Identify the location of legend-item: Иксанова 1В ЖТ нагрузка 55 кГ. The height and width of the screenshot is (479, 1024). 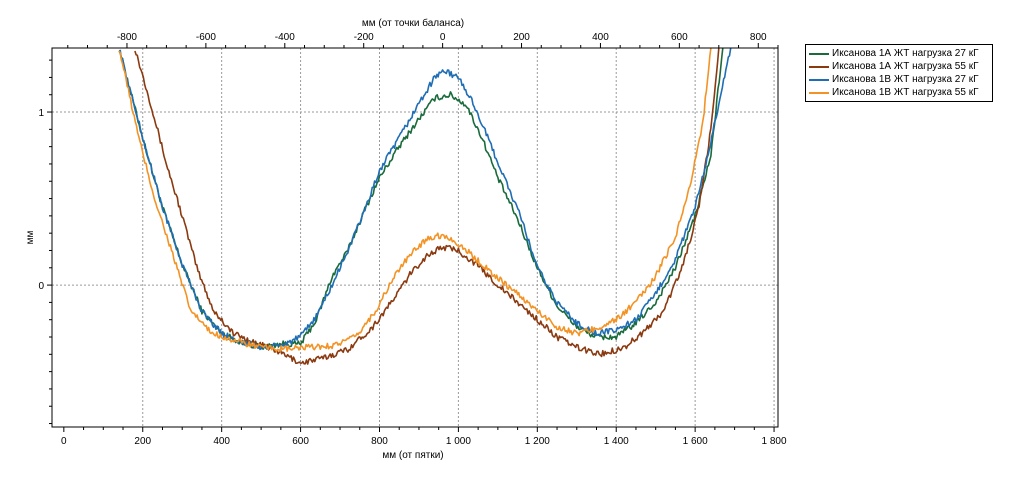
(899, 92).